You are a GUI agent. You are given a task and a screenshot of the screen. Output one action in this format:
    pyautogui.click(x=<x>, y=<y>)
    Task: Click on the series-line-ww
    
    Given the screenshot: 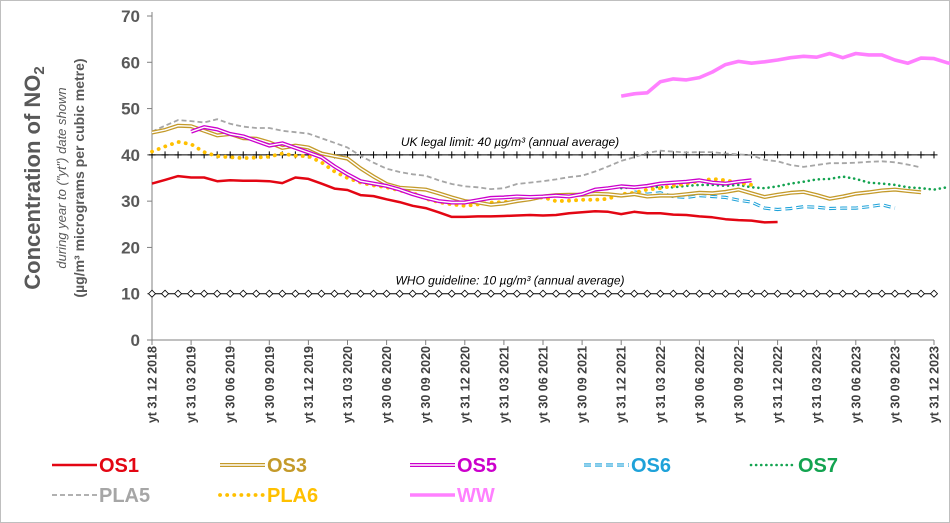 What is the action you would take?
    pyautogui.click(x=785, y=74)
    